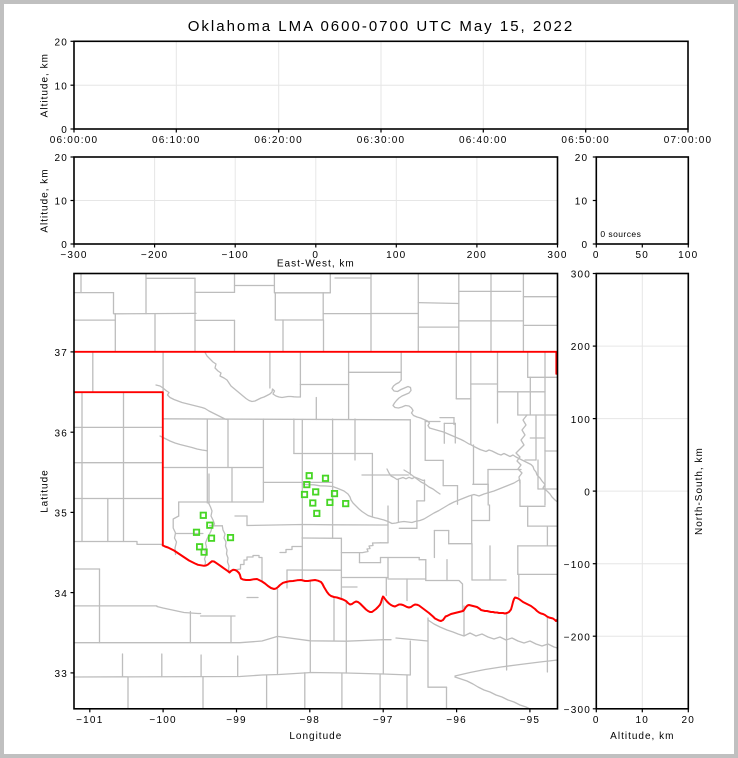 Image resolution: width=738 pixels, height=758 pixels. What do you see at coordinates (620, 234) in the screenshot?
I see `svg-text: 0 sources` at bounding box center [620, 234].